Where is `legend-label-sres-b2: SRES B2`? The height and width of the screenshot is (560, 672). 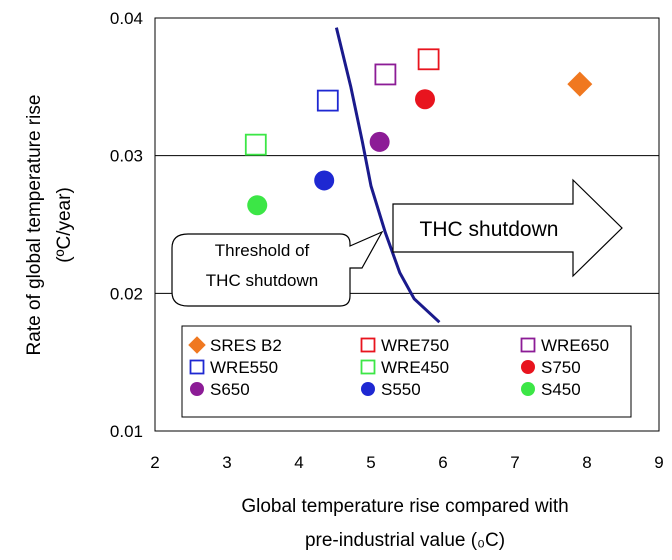 legend-label-sres-b2: SRES B2 is located at coordinates (246, 345).